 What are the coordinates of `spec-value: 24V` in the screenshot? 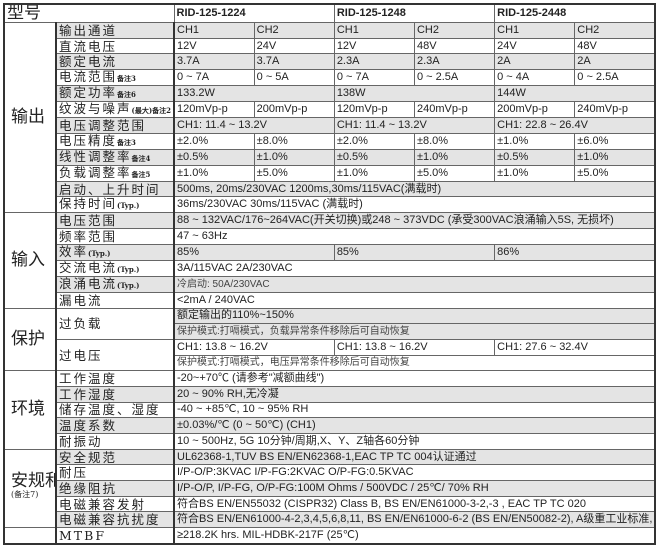 It's located at (535, 46).